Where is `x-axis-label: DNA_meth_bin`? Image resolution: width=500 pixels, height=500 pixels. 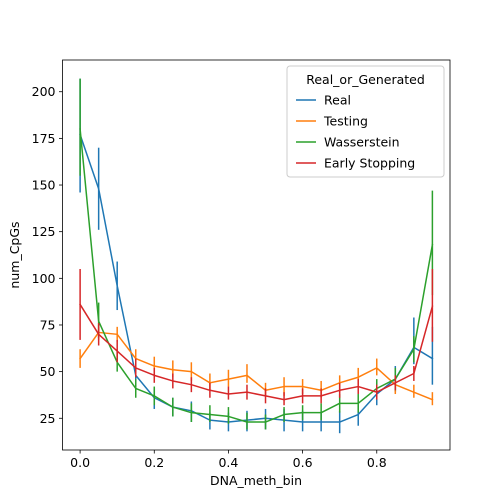
x-axis-label: DNA_meth_bin is located at coordinates (256, 480).